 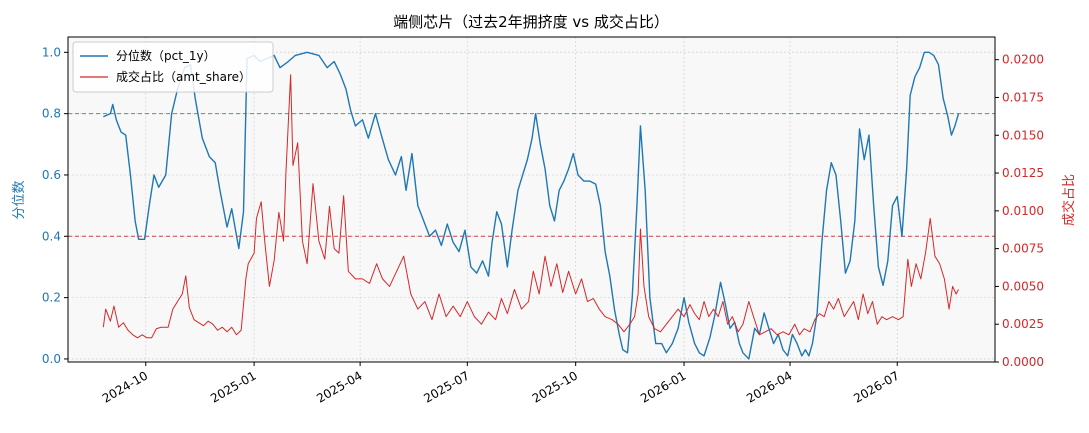 I want to click on right-tick-label: 0.0125, so click(x=1023, y=173).